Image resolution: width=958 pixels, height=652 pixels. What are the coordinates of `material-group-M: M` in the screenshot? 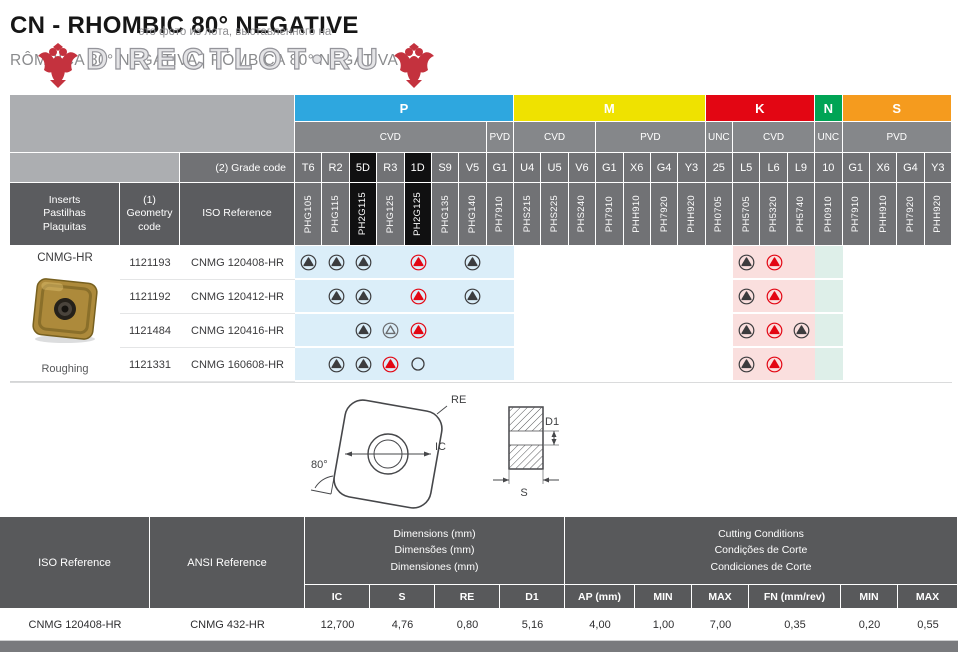 It's located at (610, 108).